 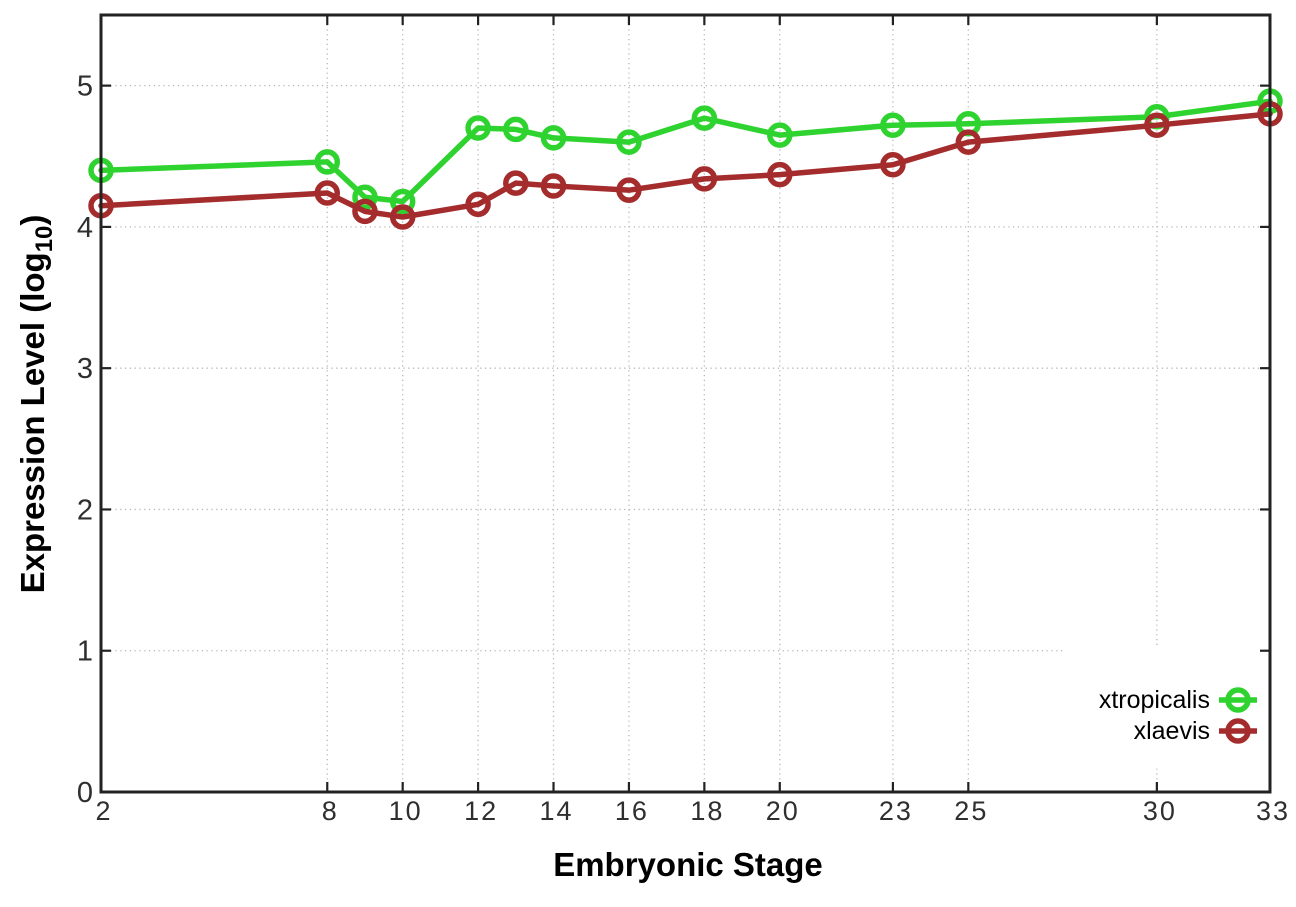 What do you see at coordinates (971, 811) in the screenshot?
I see `x-tick-label-25: 25` at bounding box center [971, 811].